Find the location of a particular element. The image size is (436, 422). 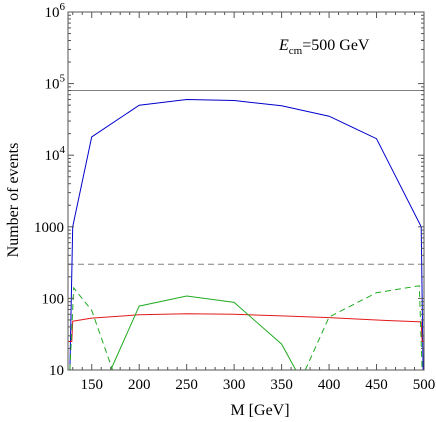

x-tick-label: 350 is located at coordinates (281, 385).